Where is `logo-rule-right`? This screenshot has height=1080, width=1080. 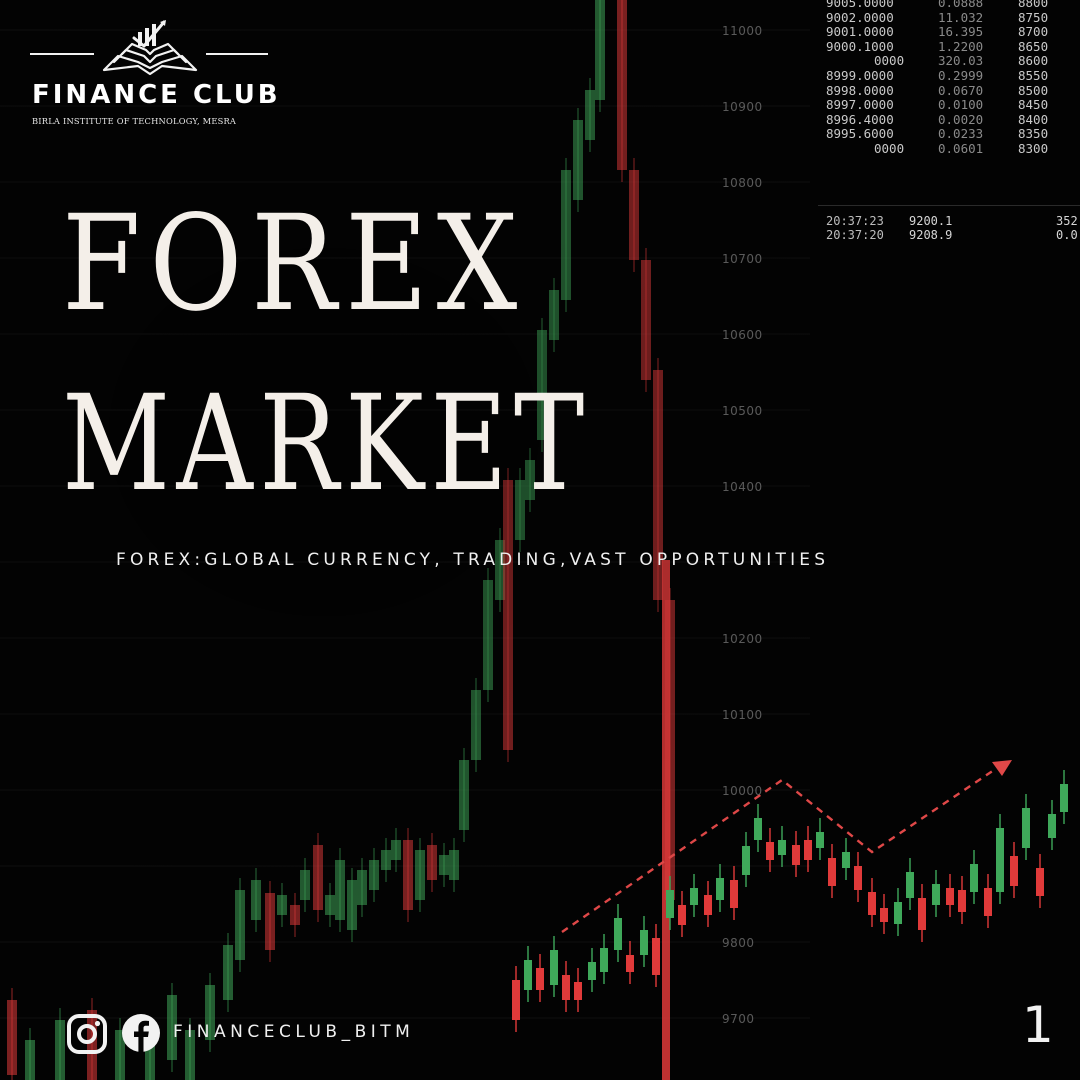
logo-rule-right is located at coordinates (237, 54).